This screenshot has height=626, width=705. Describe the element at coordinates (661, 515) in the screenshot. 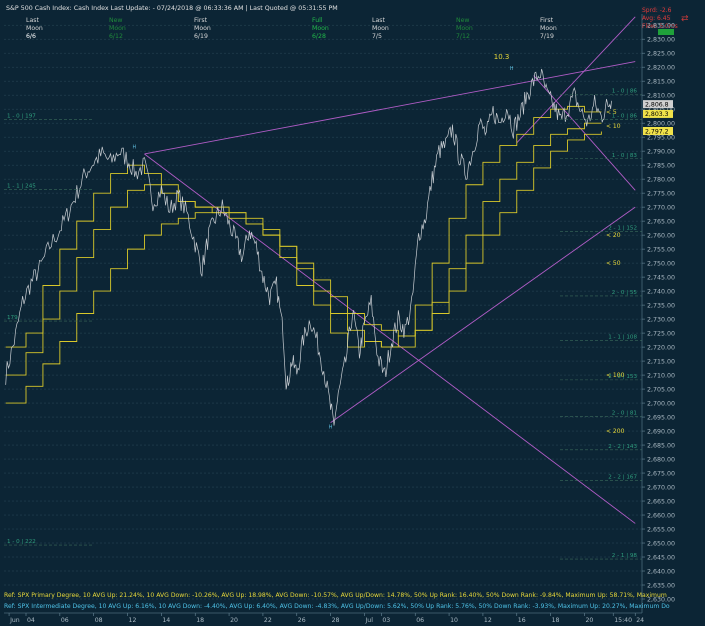

I see `y-tick-label-2660: 2,660.00` at that location.